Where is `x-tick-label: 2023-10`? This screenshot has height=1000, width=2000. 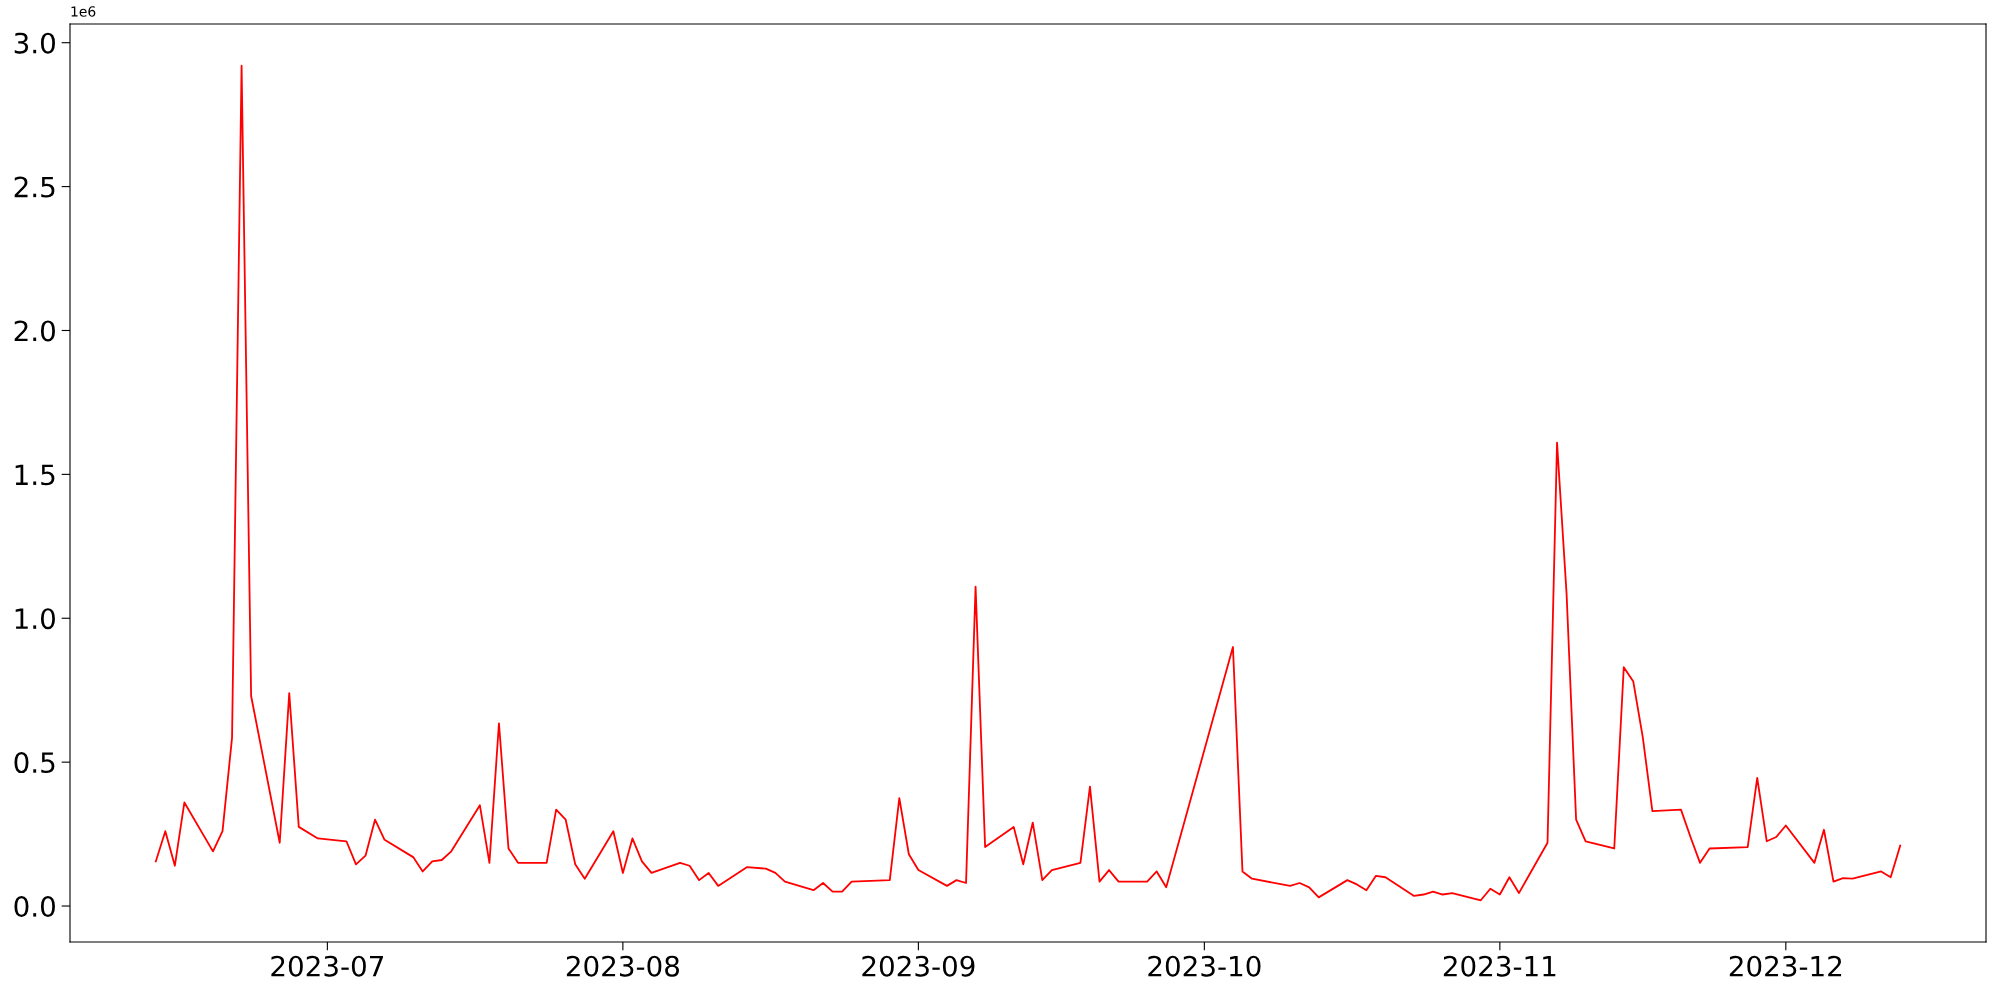 x-tick-label: 2023-10 is located at coordinates (1204, 966).